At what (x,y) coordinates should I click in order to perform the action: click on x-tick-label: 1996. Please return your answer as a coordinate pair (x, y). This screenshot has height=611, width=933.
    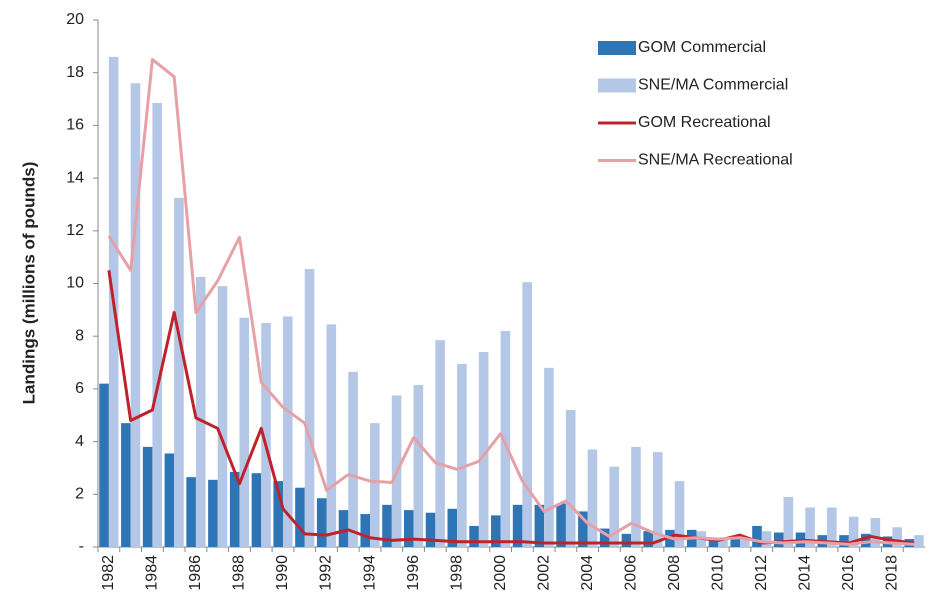
    Looking at the image, I should click on (413, 573).